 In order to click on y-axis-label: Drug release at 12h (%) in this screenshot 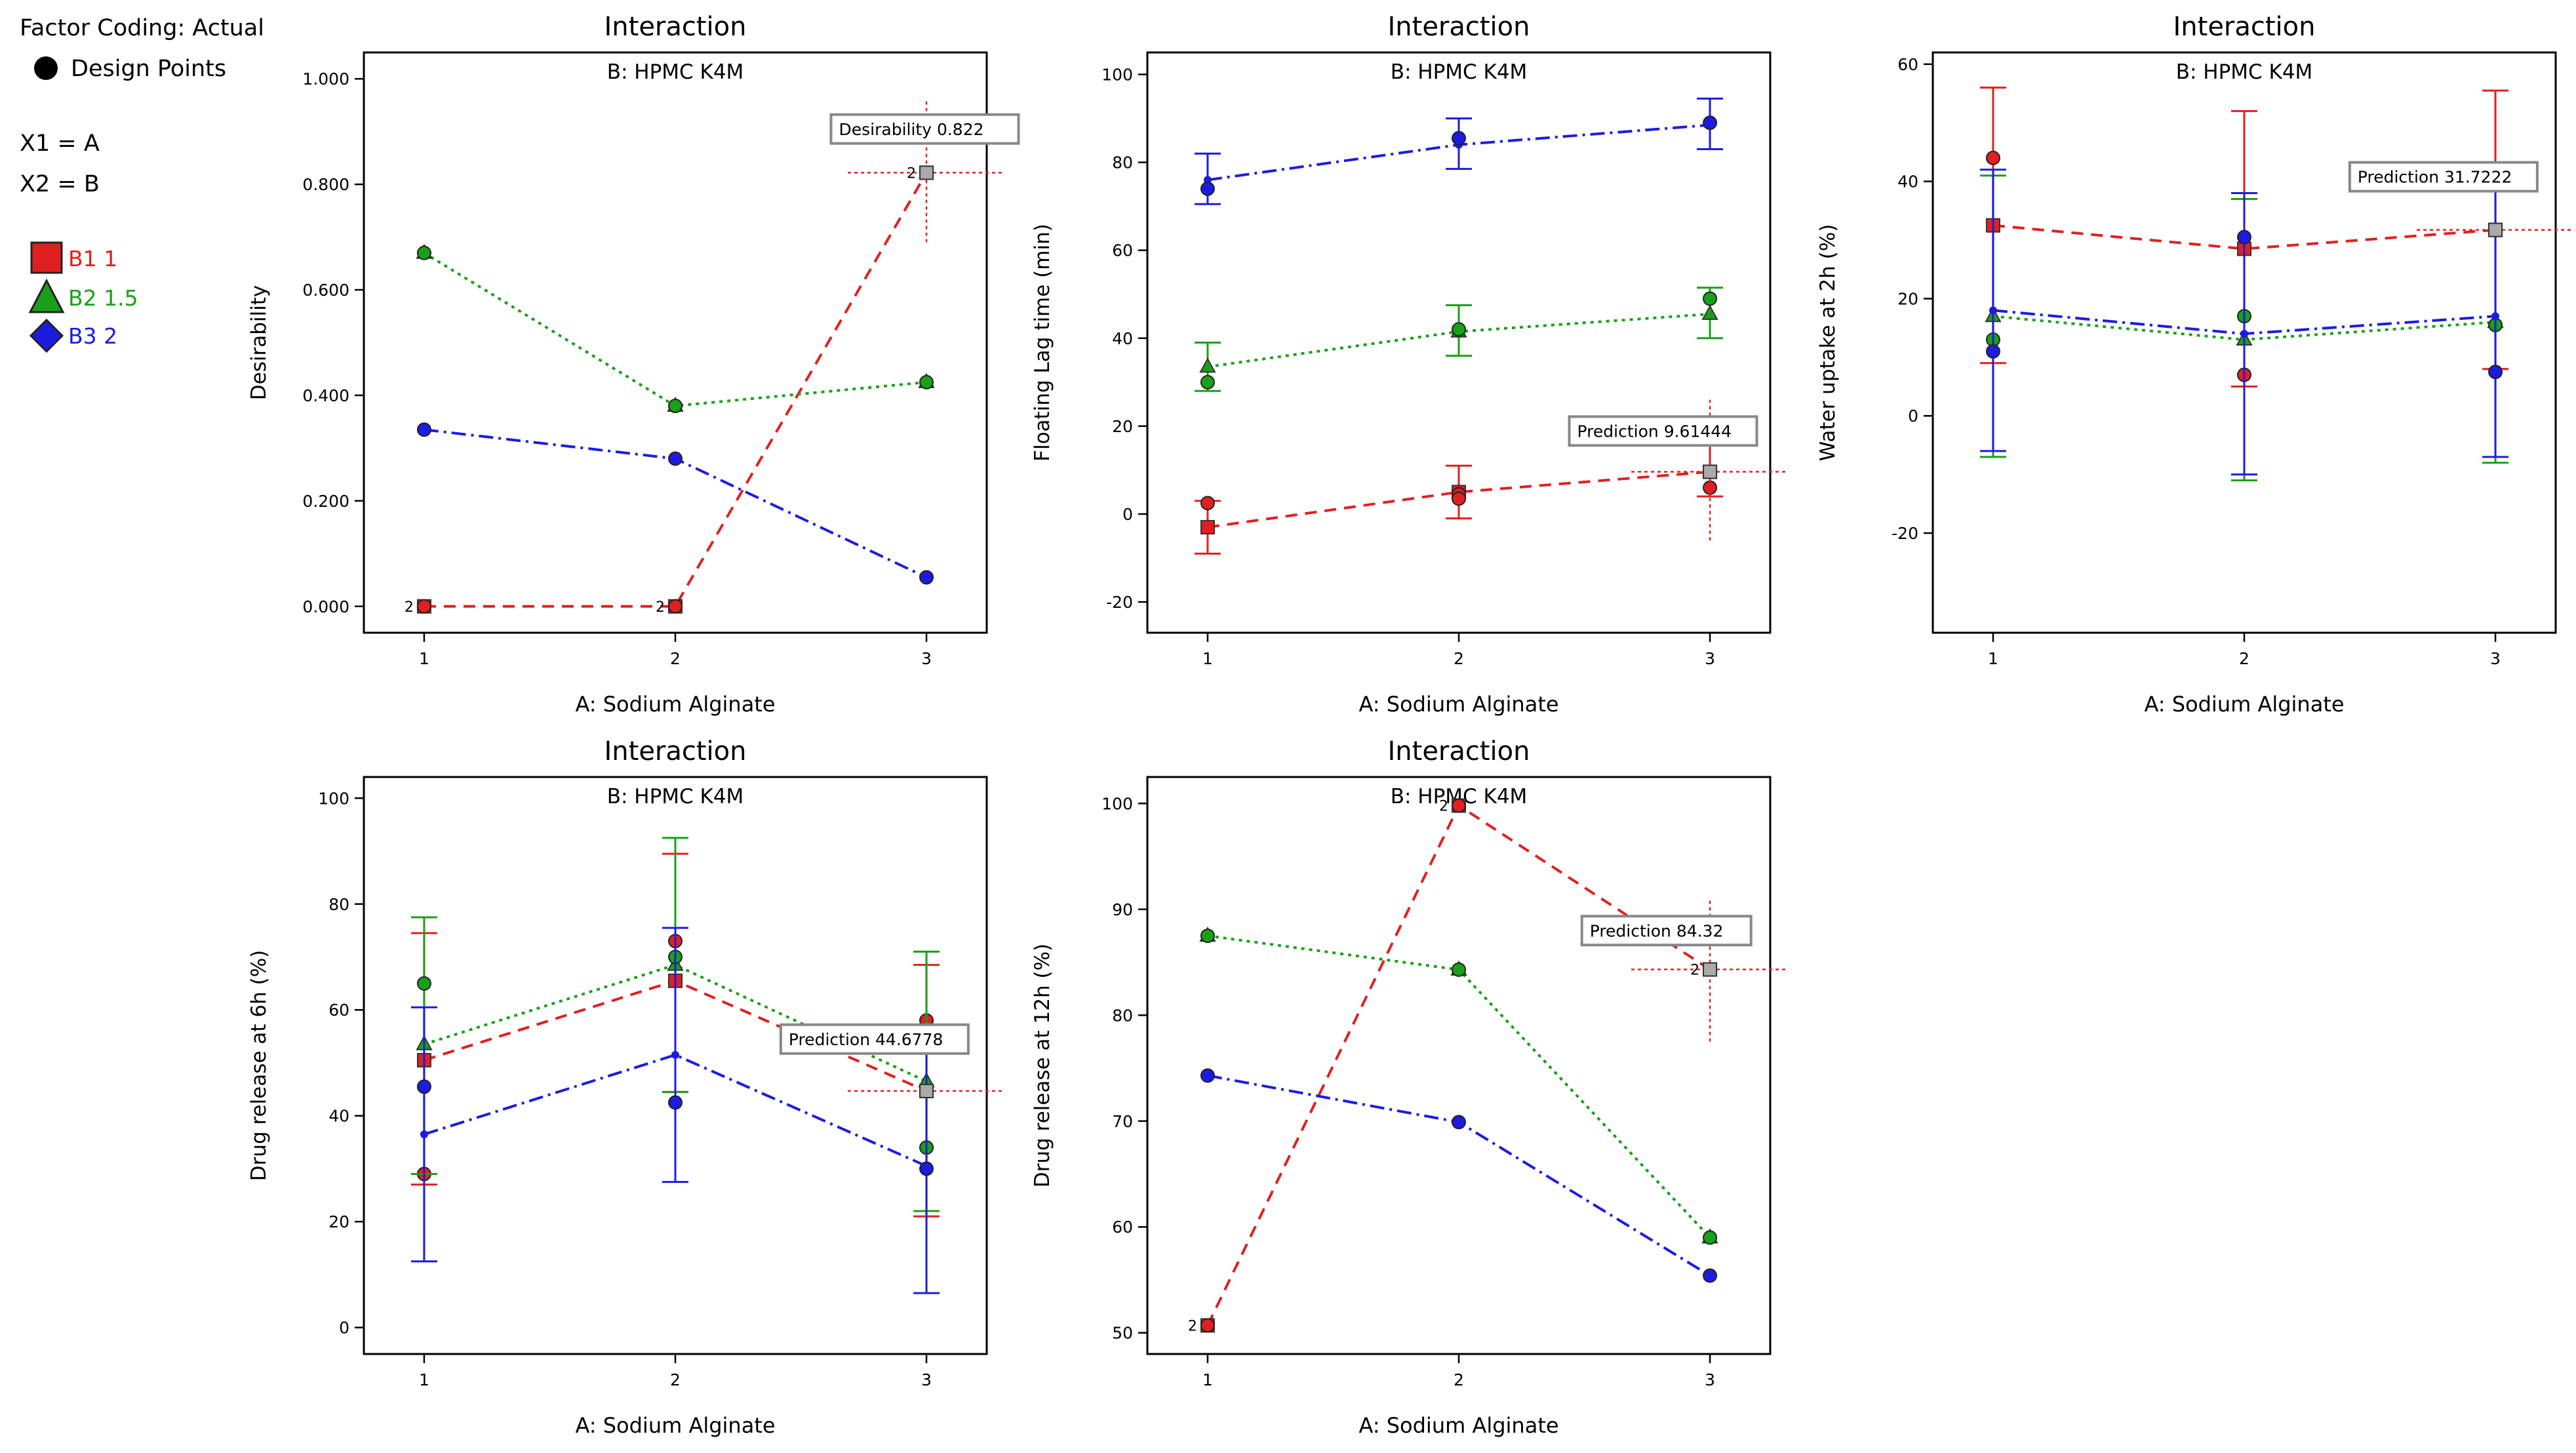, I will do `click(1042, 1065)`.